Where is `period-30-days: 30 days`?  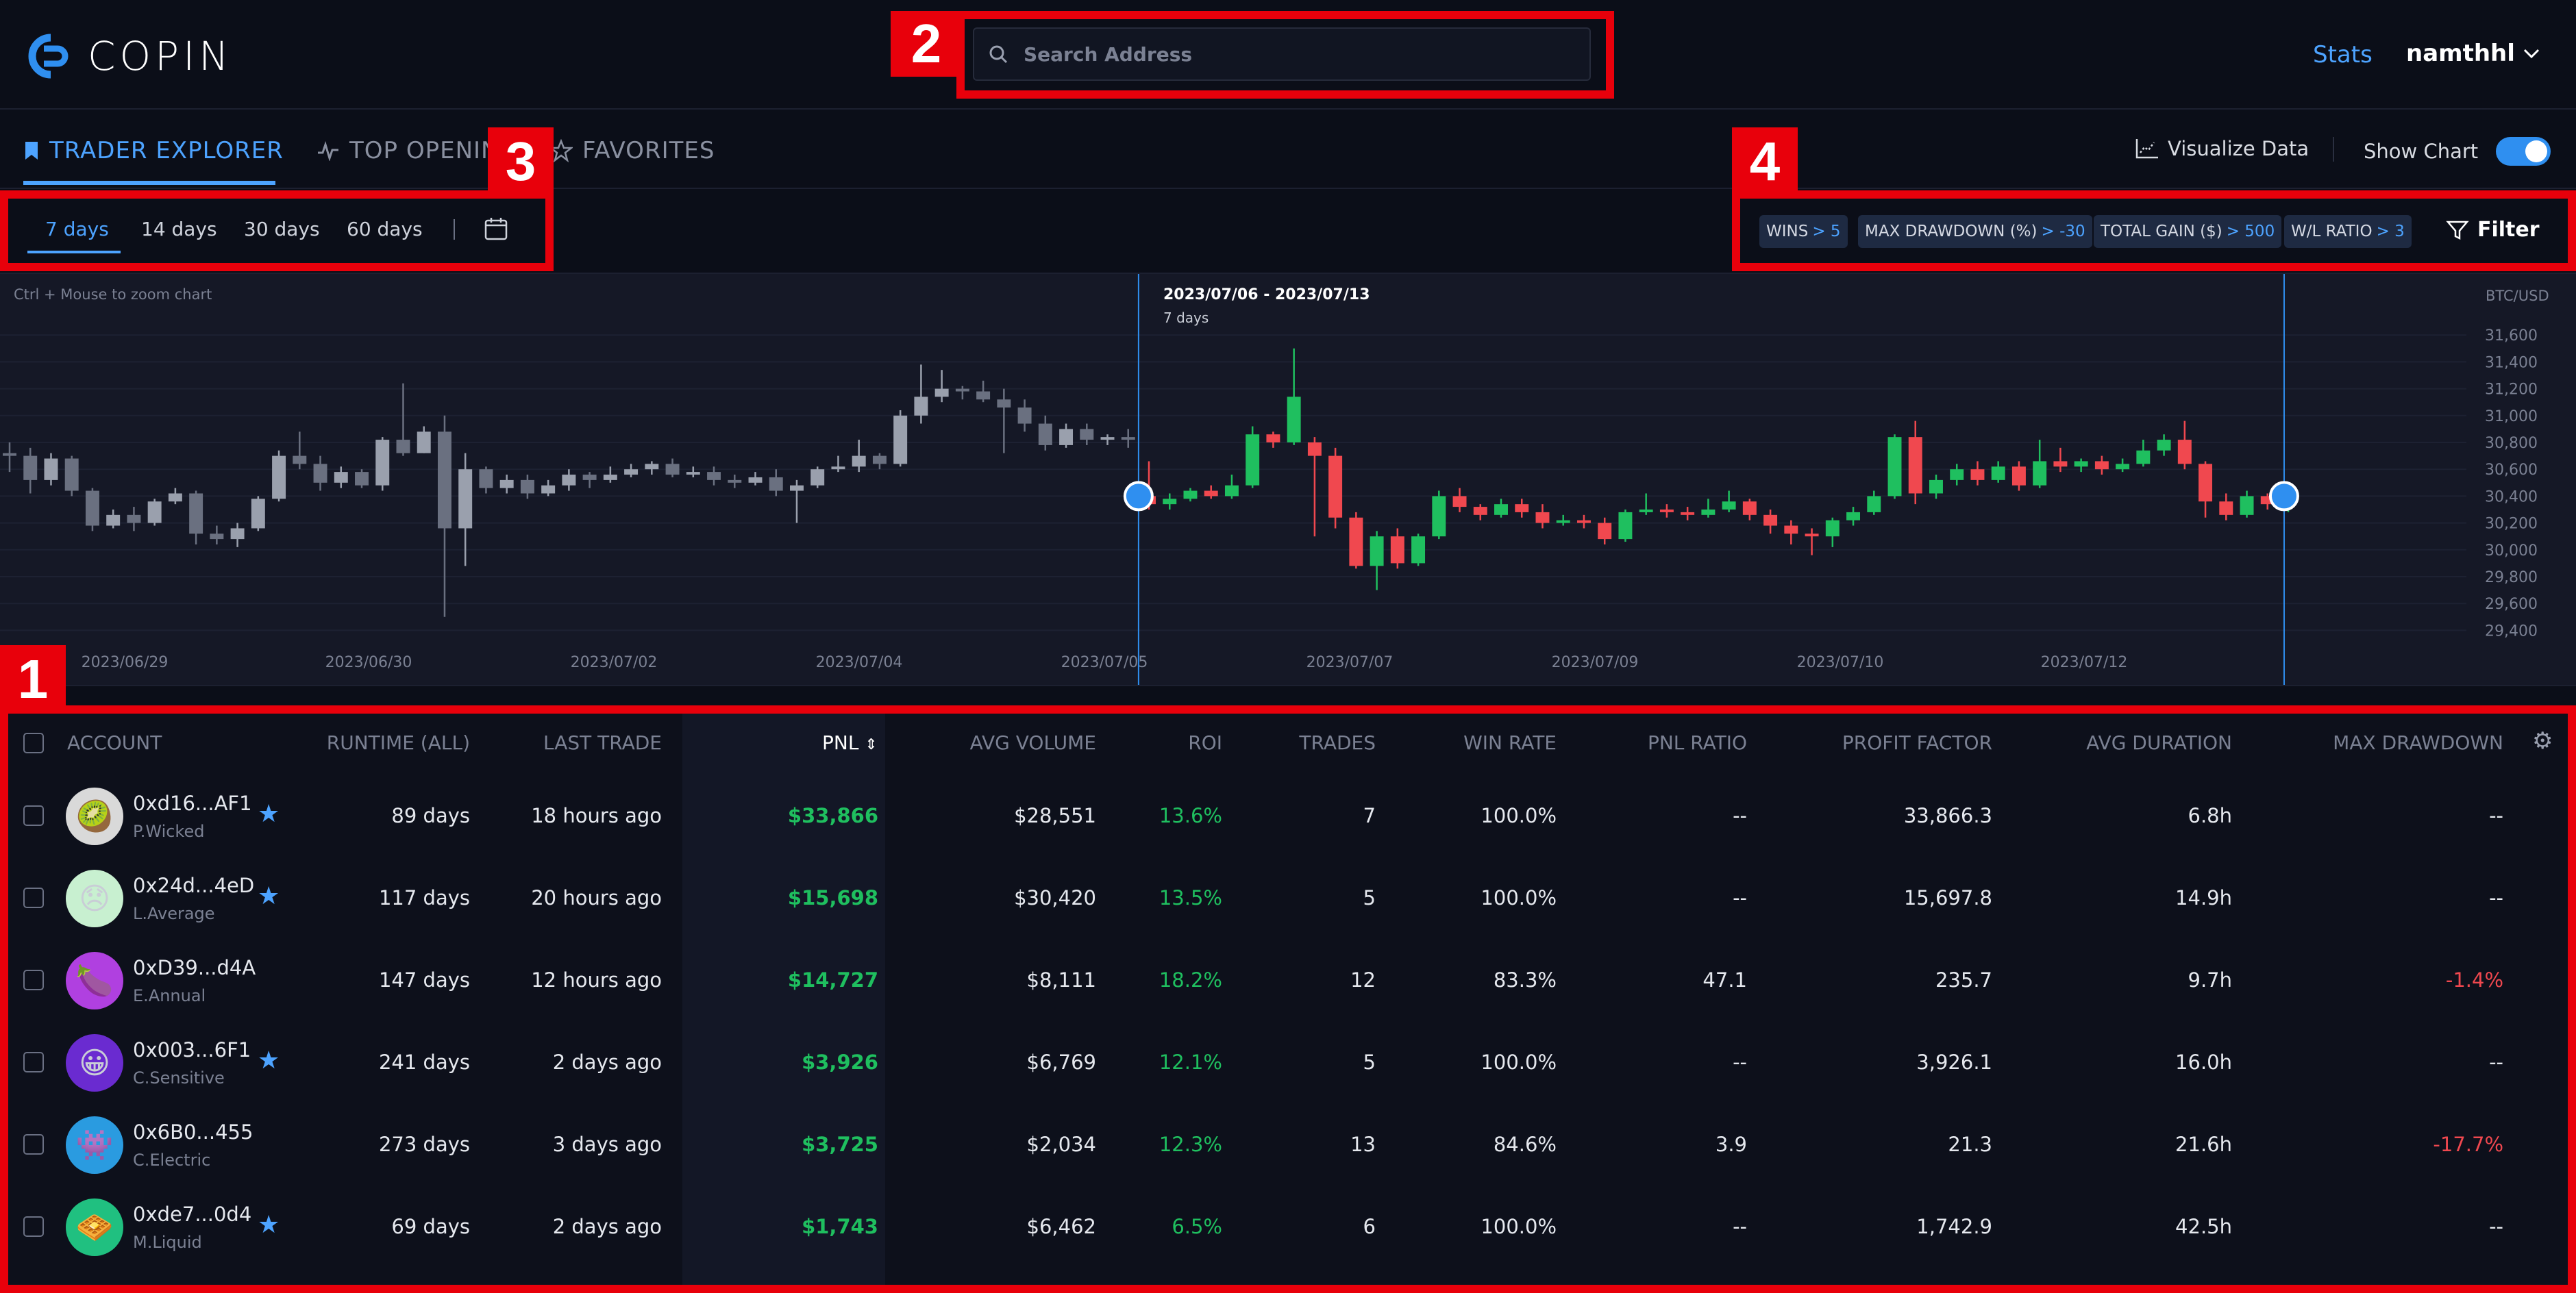 period-30-days: 30 days is located at coordinates (282, 229).